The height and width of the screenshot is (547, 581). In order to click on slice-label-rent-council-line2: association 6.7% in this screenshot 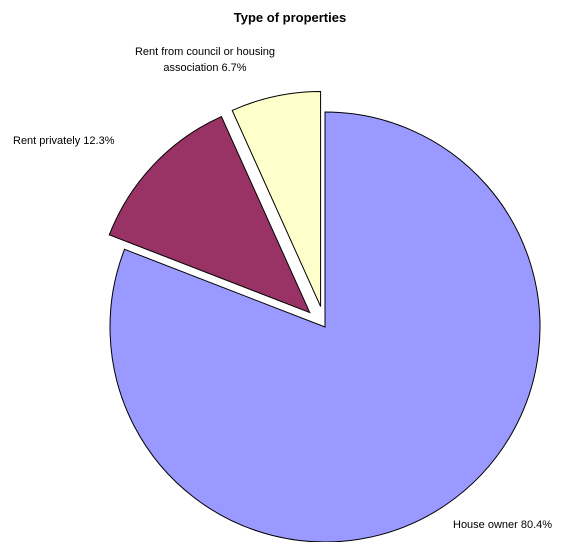, I will do `click(204, 68)`.